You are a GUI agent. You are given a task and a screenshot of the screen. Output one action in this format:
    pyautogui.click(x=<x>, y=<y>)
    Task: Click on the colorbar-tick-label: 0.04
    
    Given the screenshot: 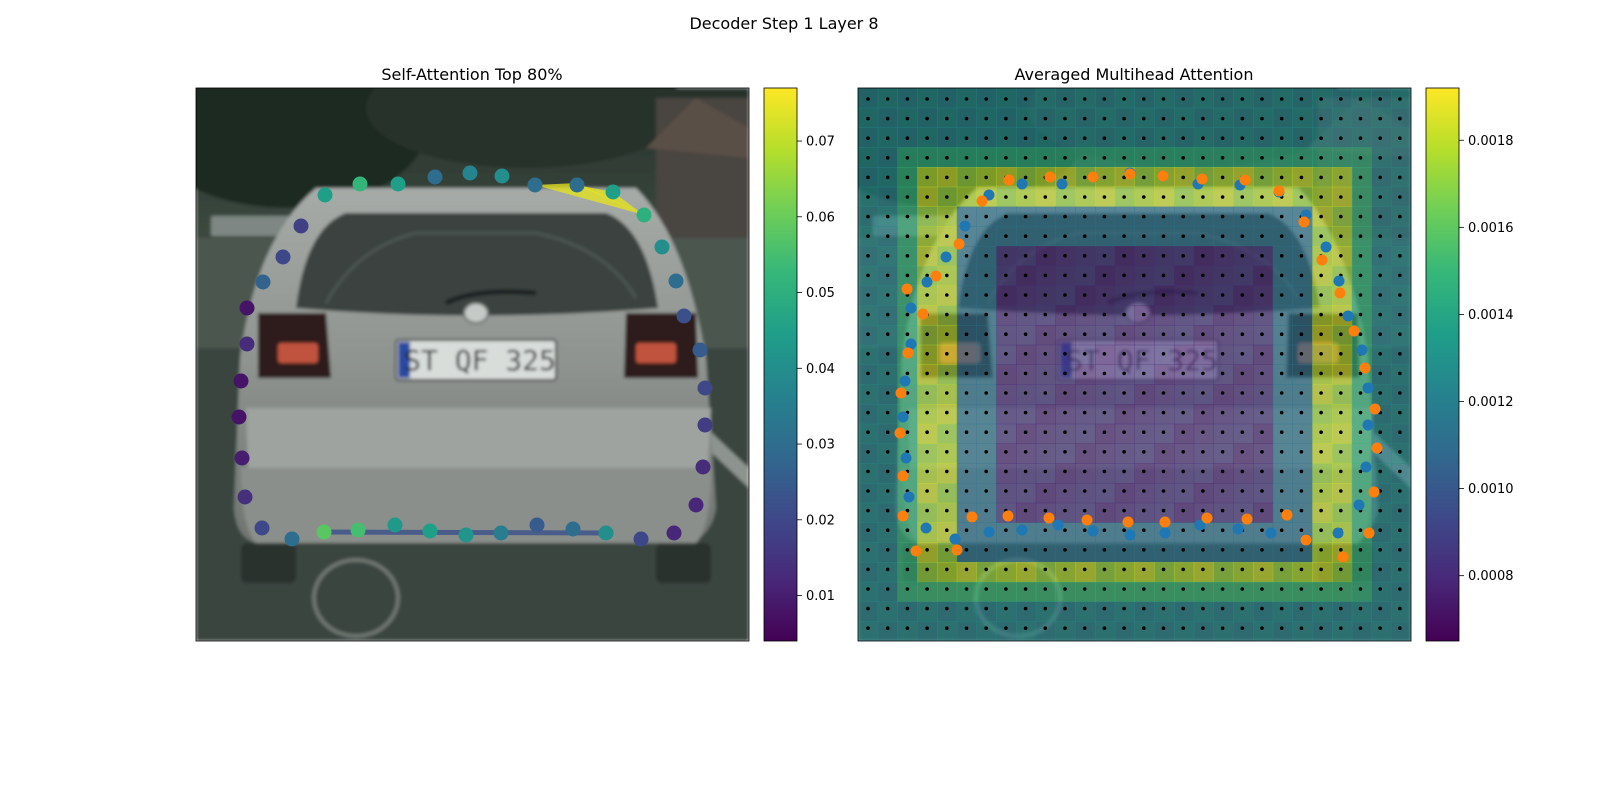 What is the action you would take?
    pyautogui.click(x=820, y=369)
    